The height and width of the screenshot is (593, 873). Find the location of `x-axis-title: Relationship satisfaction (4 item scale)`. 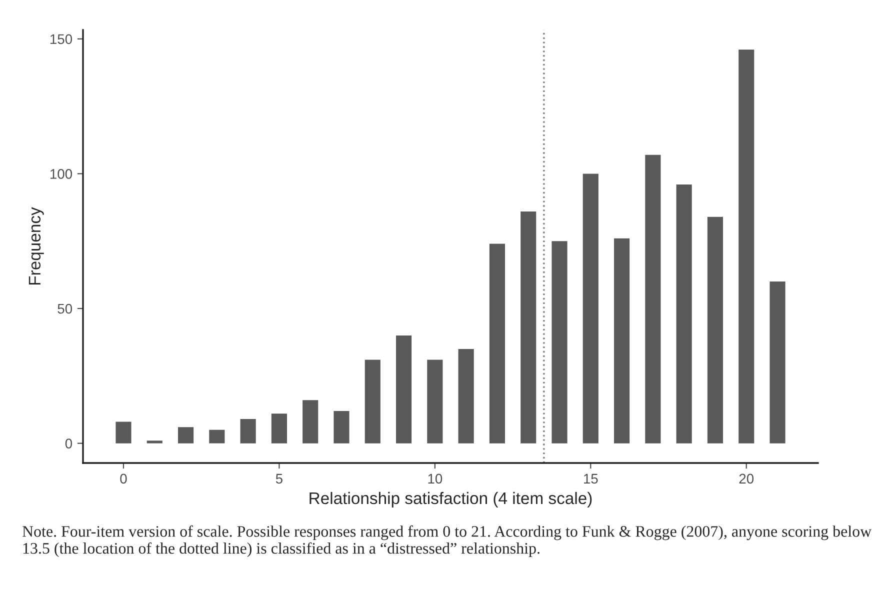

x-axis-title: Relationship satisfaction (4 item scale) is located at coordinates (451, 500).